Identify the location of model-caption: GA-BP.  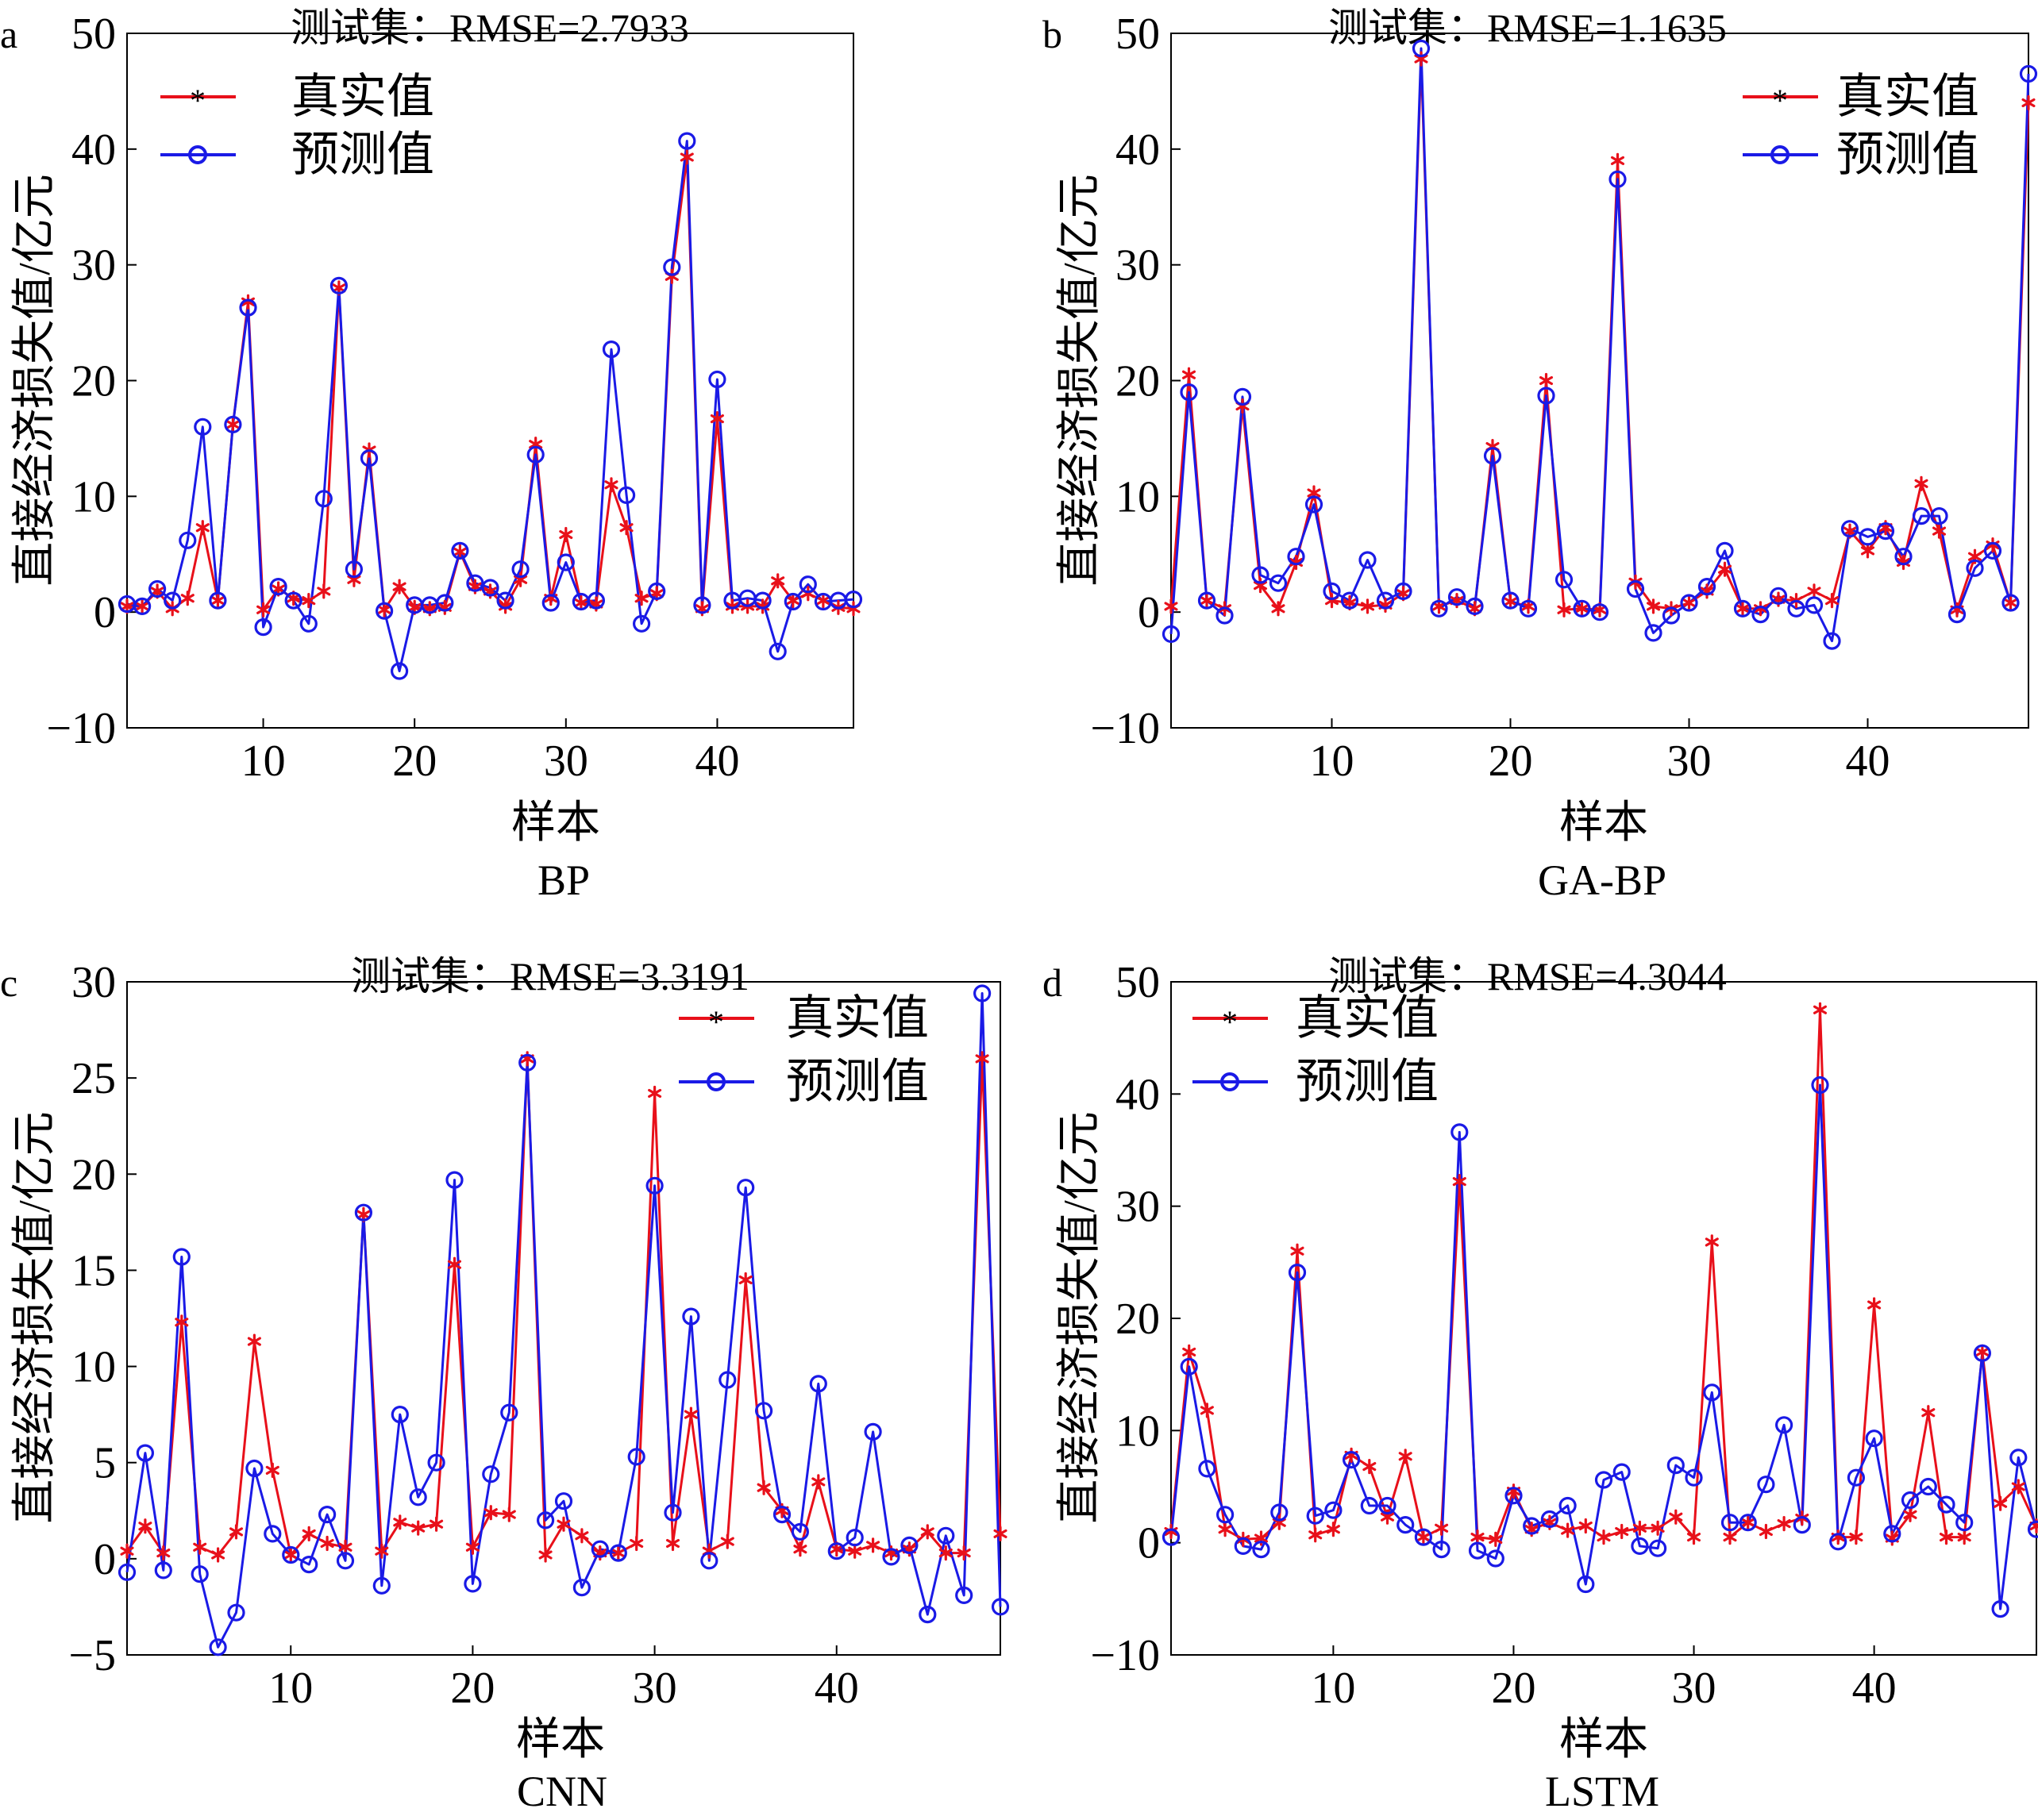
(1602, 880).